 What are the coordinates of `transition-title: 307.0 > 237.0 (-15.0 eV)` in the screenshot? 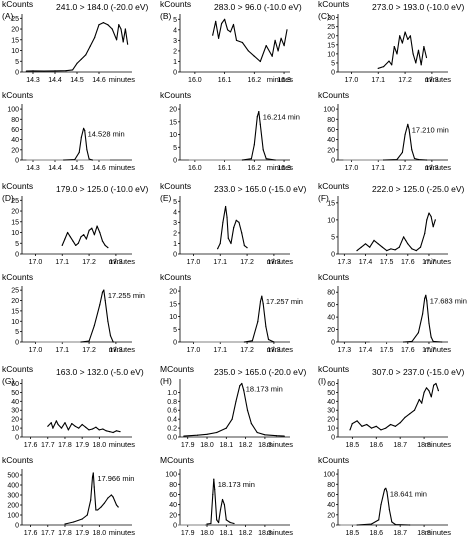 It's located at (418, 372).